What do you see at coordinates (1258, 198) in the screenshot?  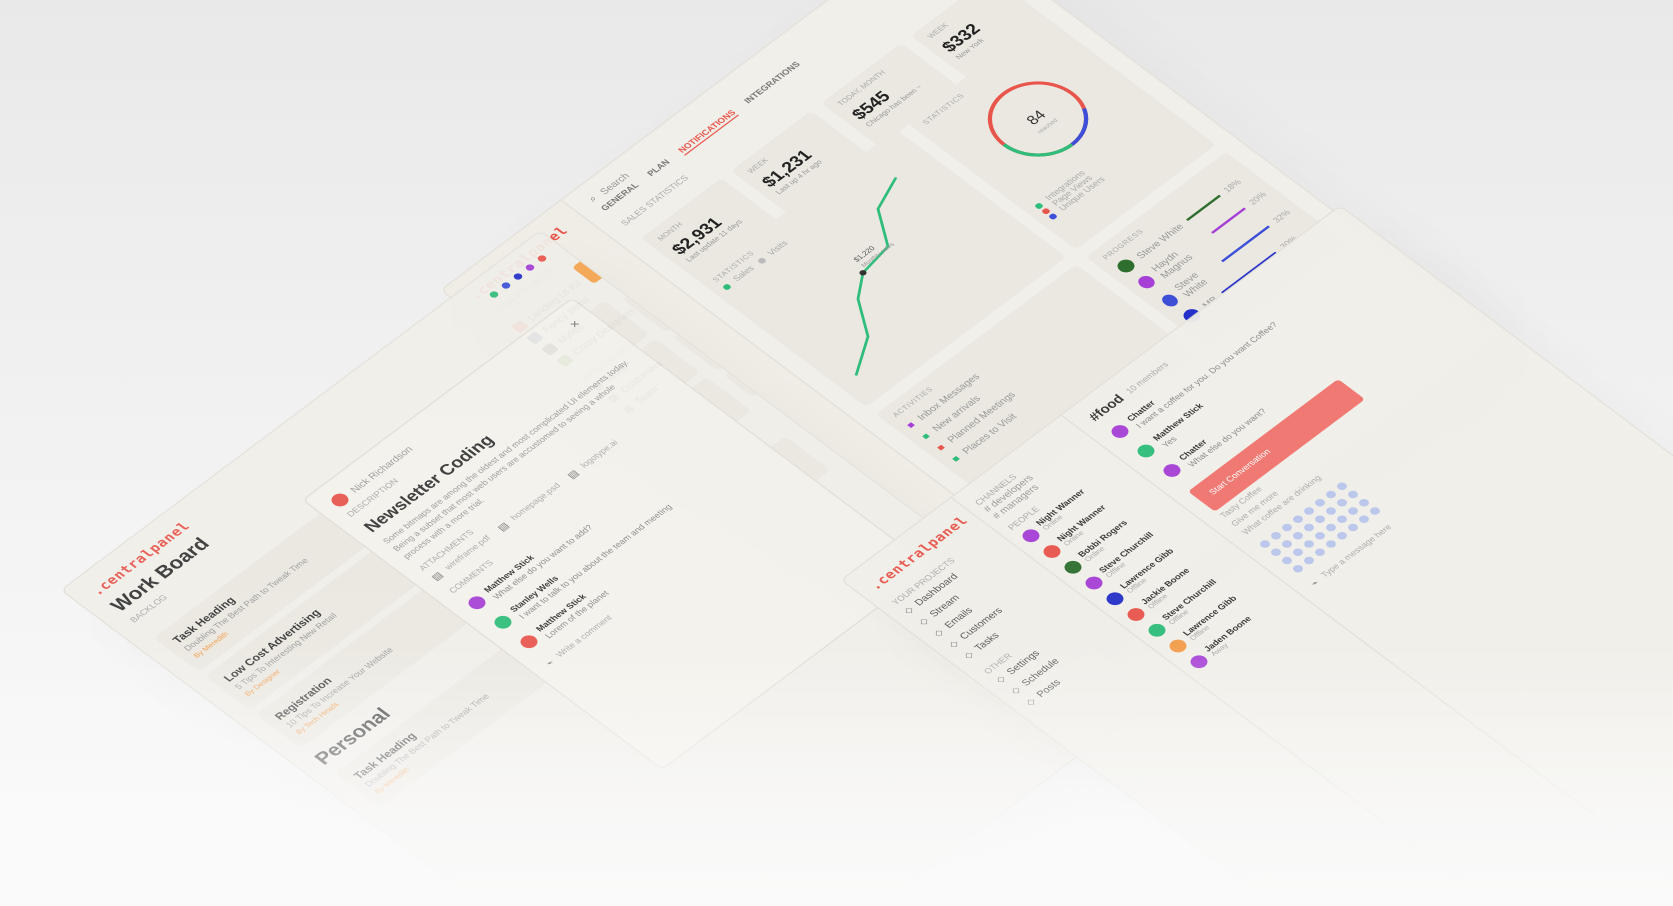 I see `member-pct: 20%` at bounding box center [1258, 198].